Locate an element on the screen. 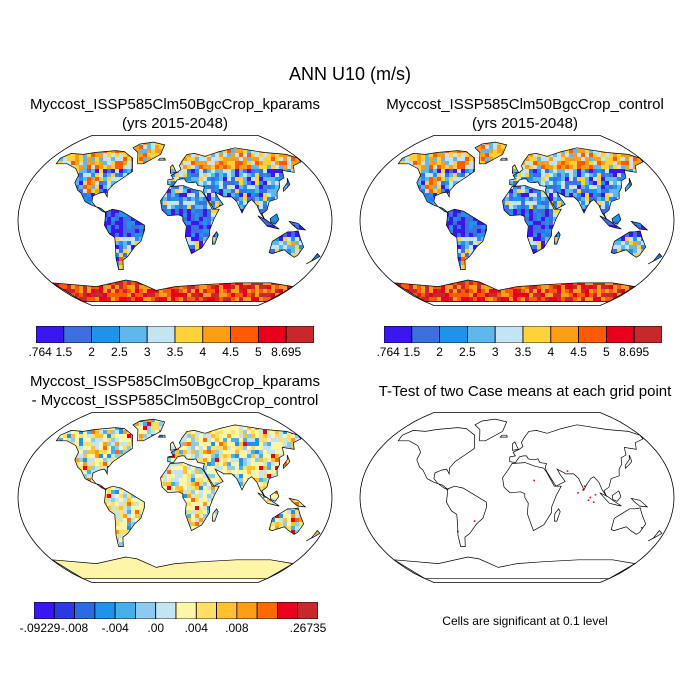  colorbar-control is located at coordinates (523, 334).